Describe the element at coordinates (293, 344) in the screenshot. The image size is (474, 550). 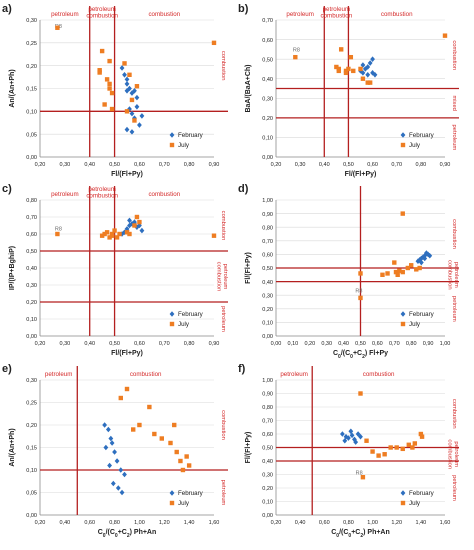
I see `x-tick-label: 0,10` at that location.